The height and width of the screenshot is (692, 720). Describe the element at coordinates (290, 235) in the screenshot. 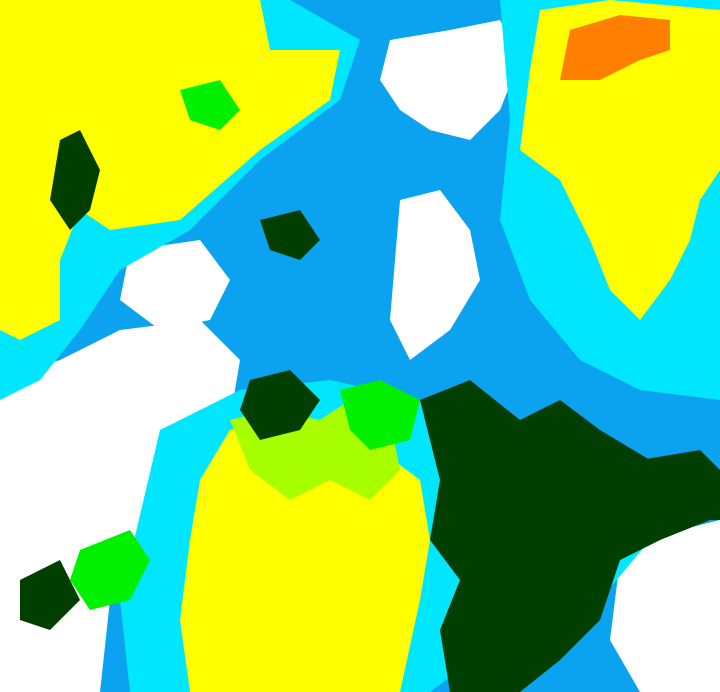

I see `dark-green-region-mid` at that location.